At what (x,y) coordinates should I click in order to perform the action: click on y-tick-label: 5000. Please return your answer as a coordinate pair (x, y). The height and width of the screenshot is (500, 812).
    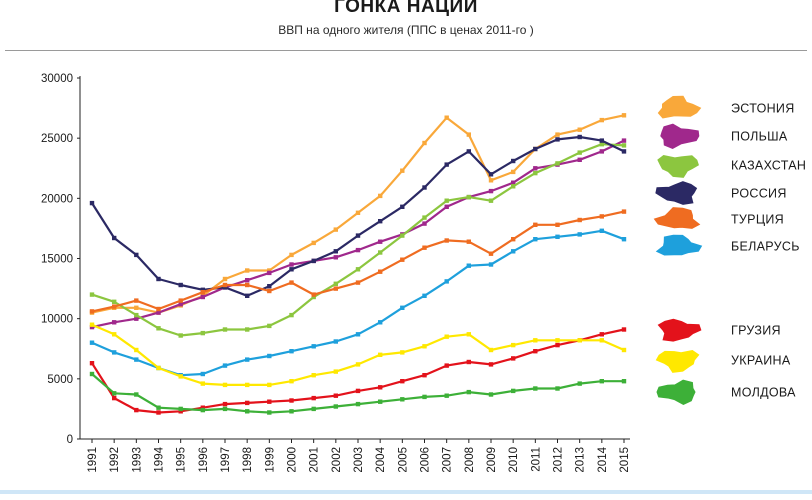
    Looking at the image, I should click on (60, 380).